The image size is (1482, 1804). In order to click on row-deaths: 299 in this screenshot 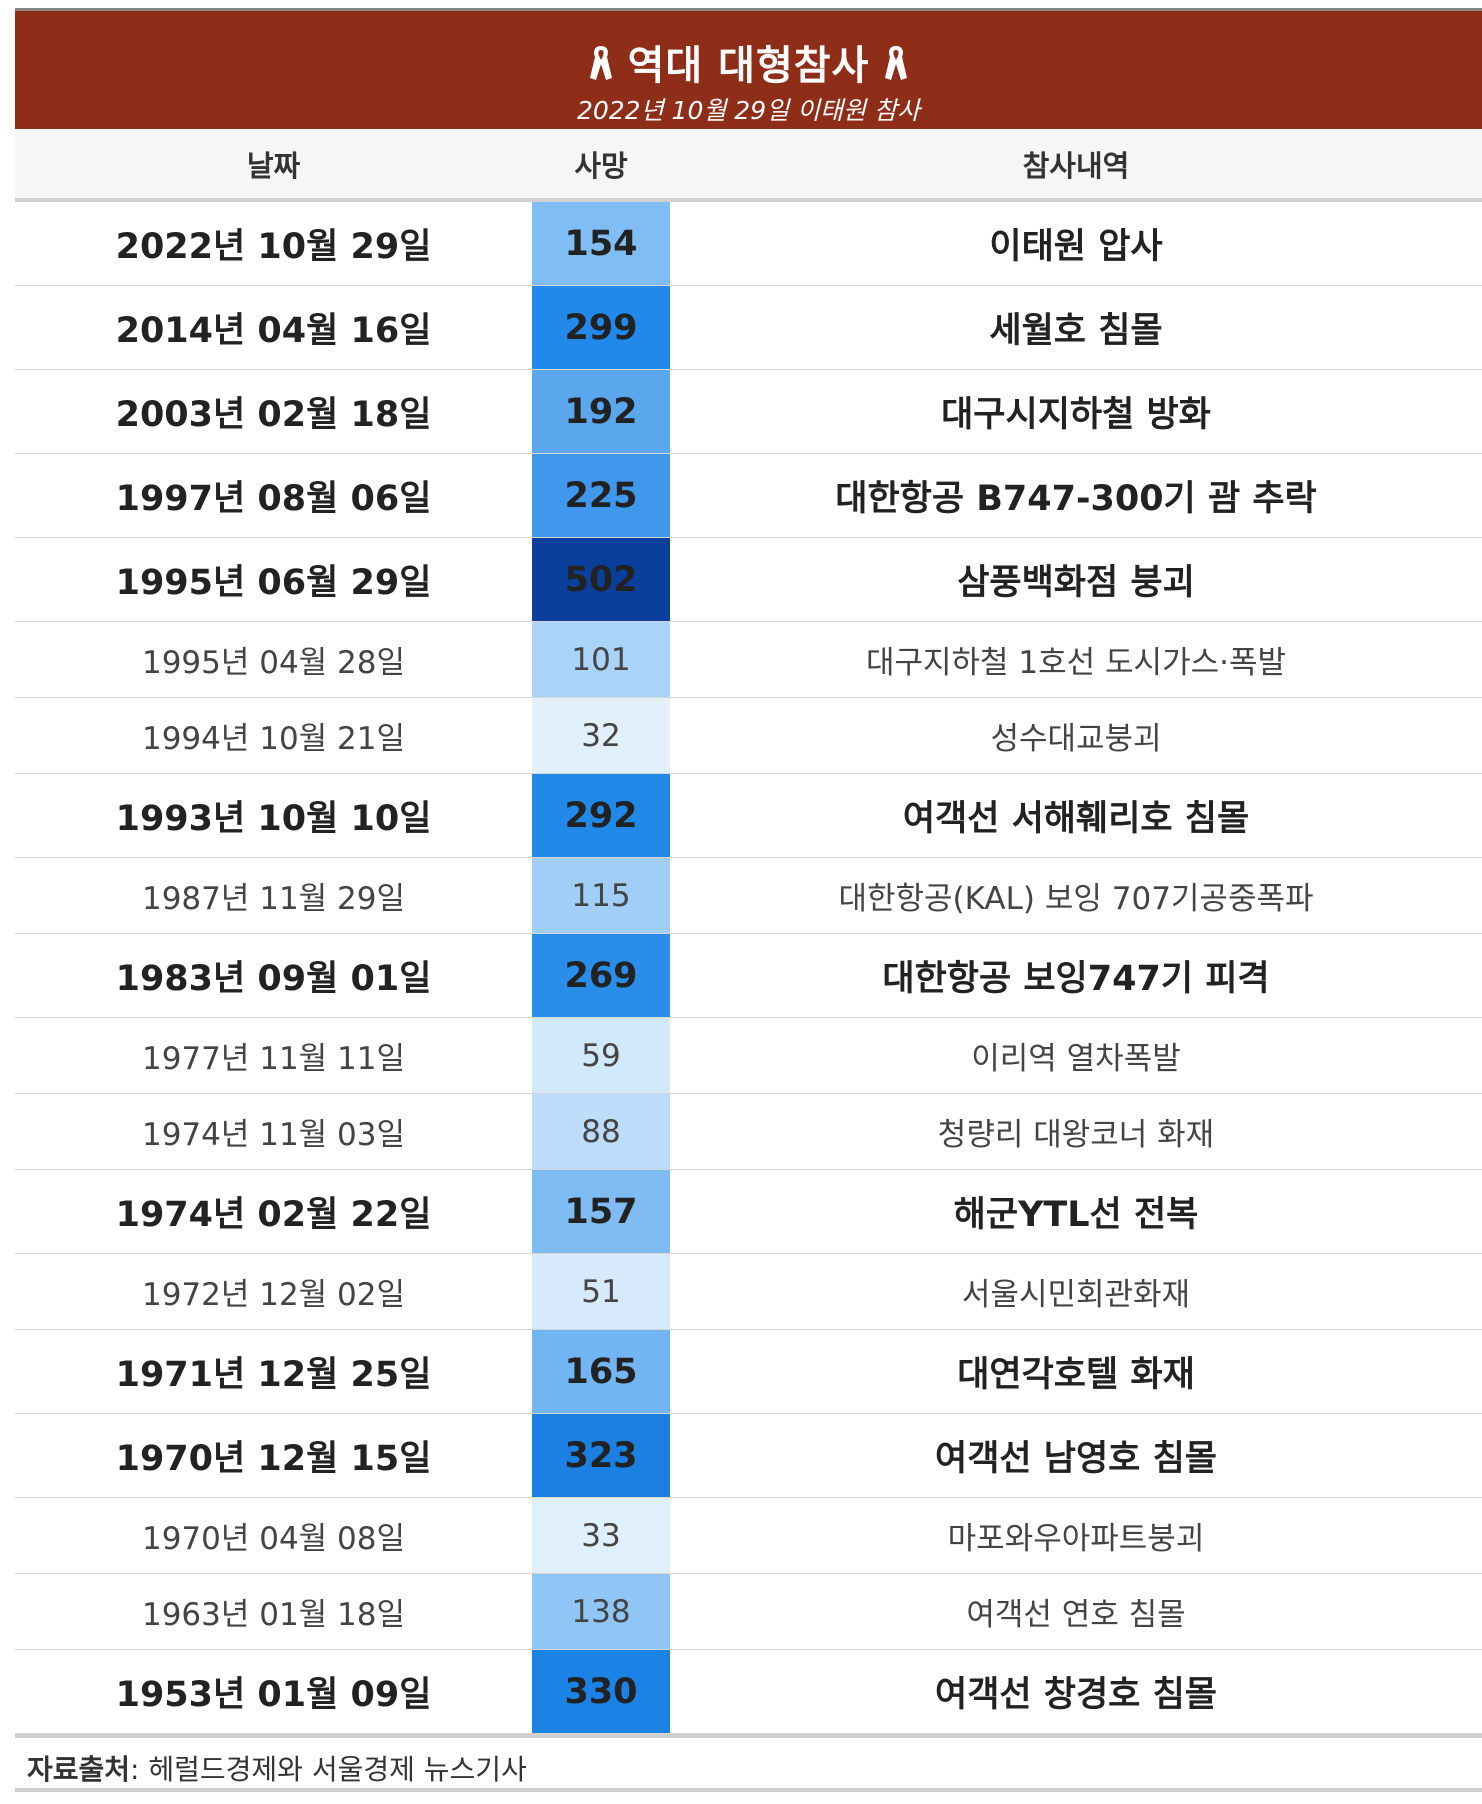, I will do `click(601, 327)`.